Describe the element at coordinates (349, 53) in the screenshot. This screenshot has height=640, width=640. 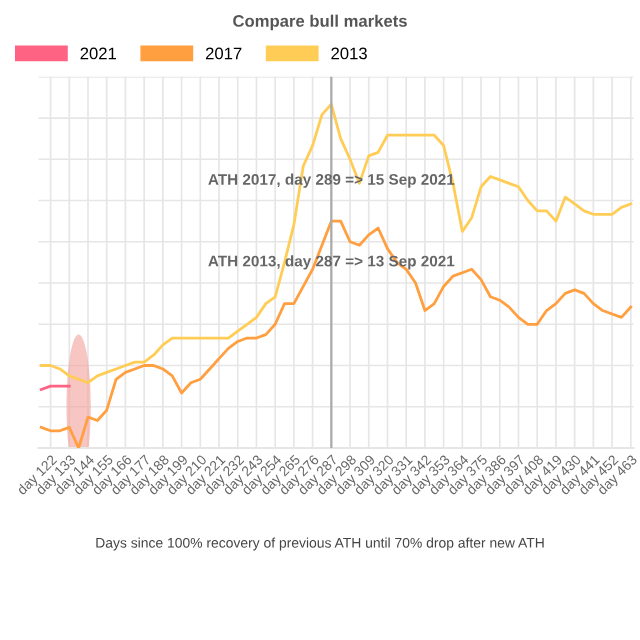
I see `legend-label: 2013` at that location.